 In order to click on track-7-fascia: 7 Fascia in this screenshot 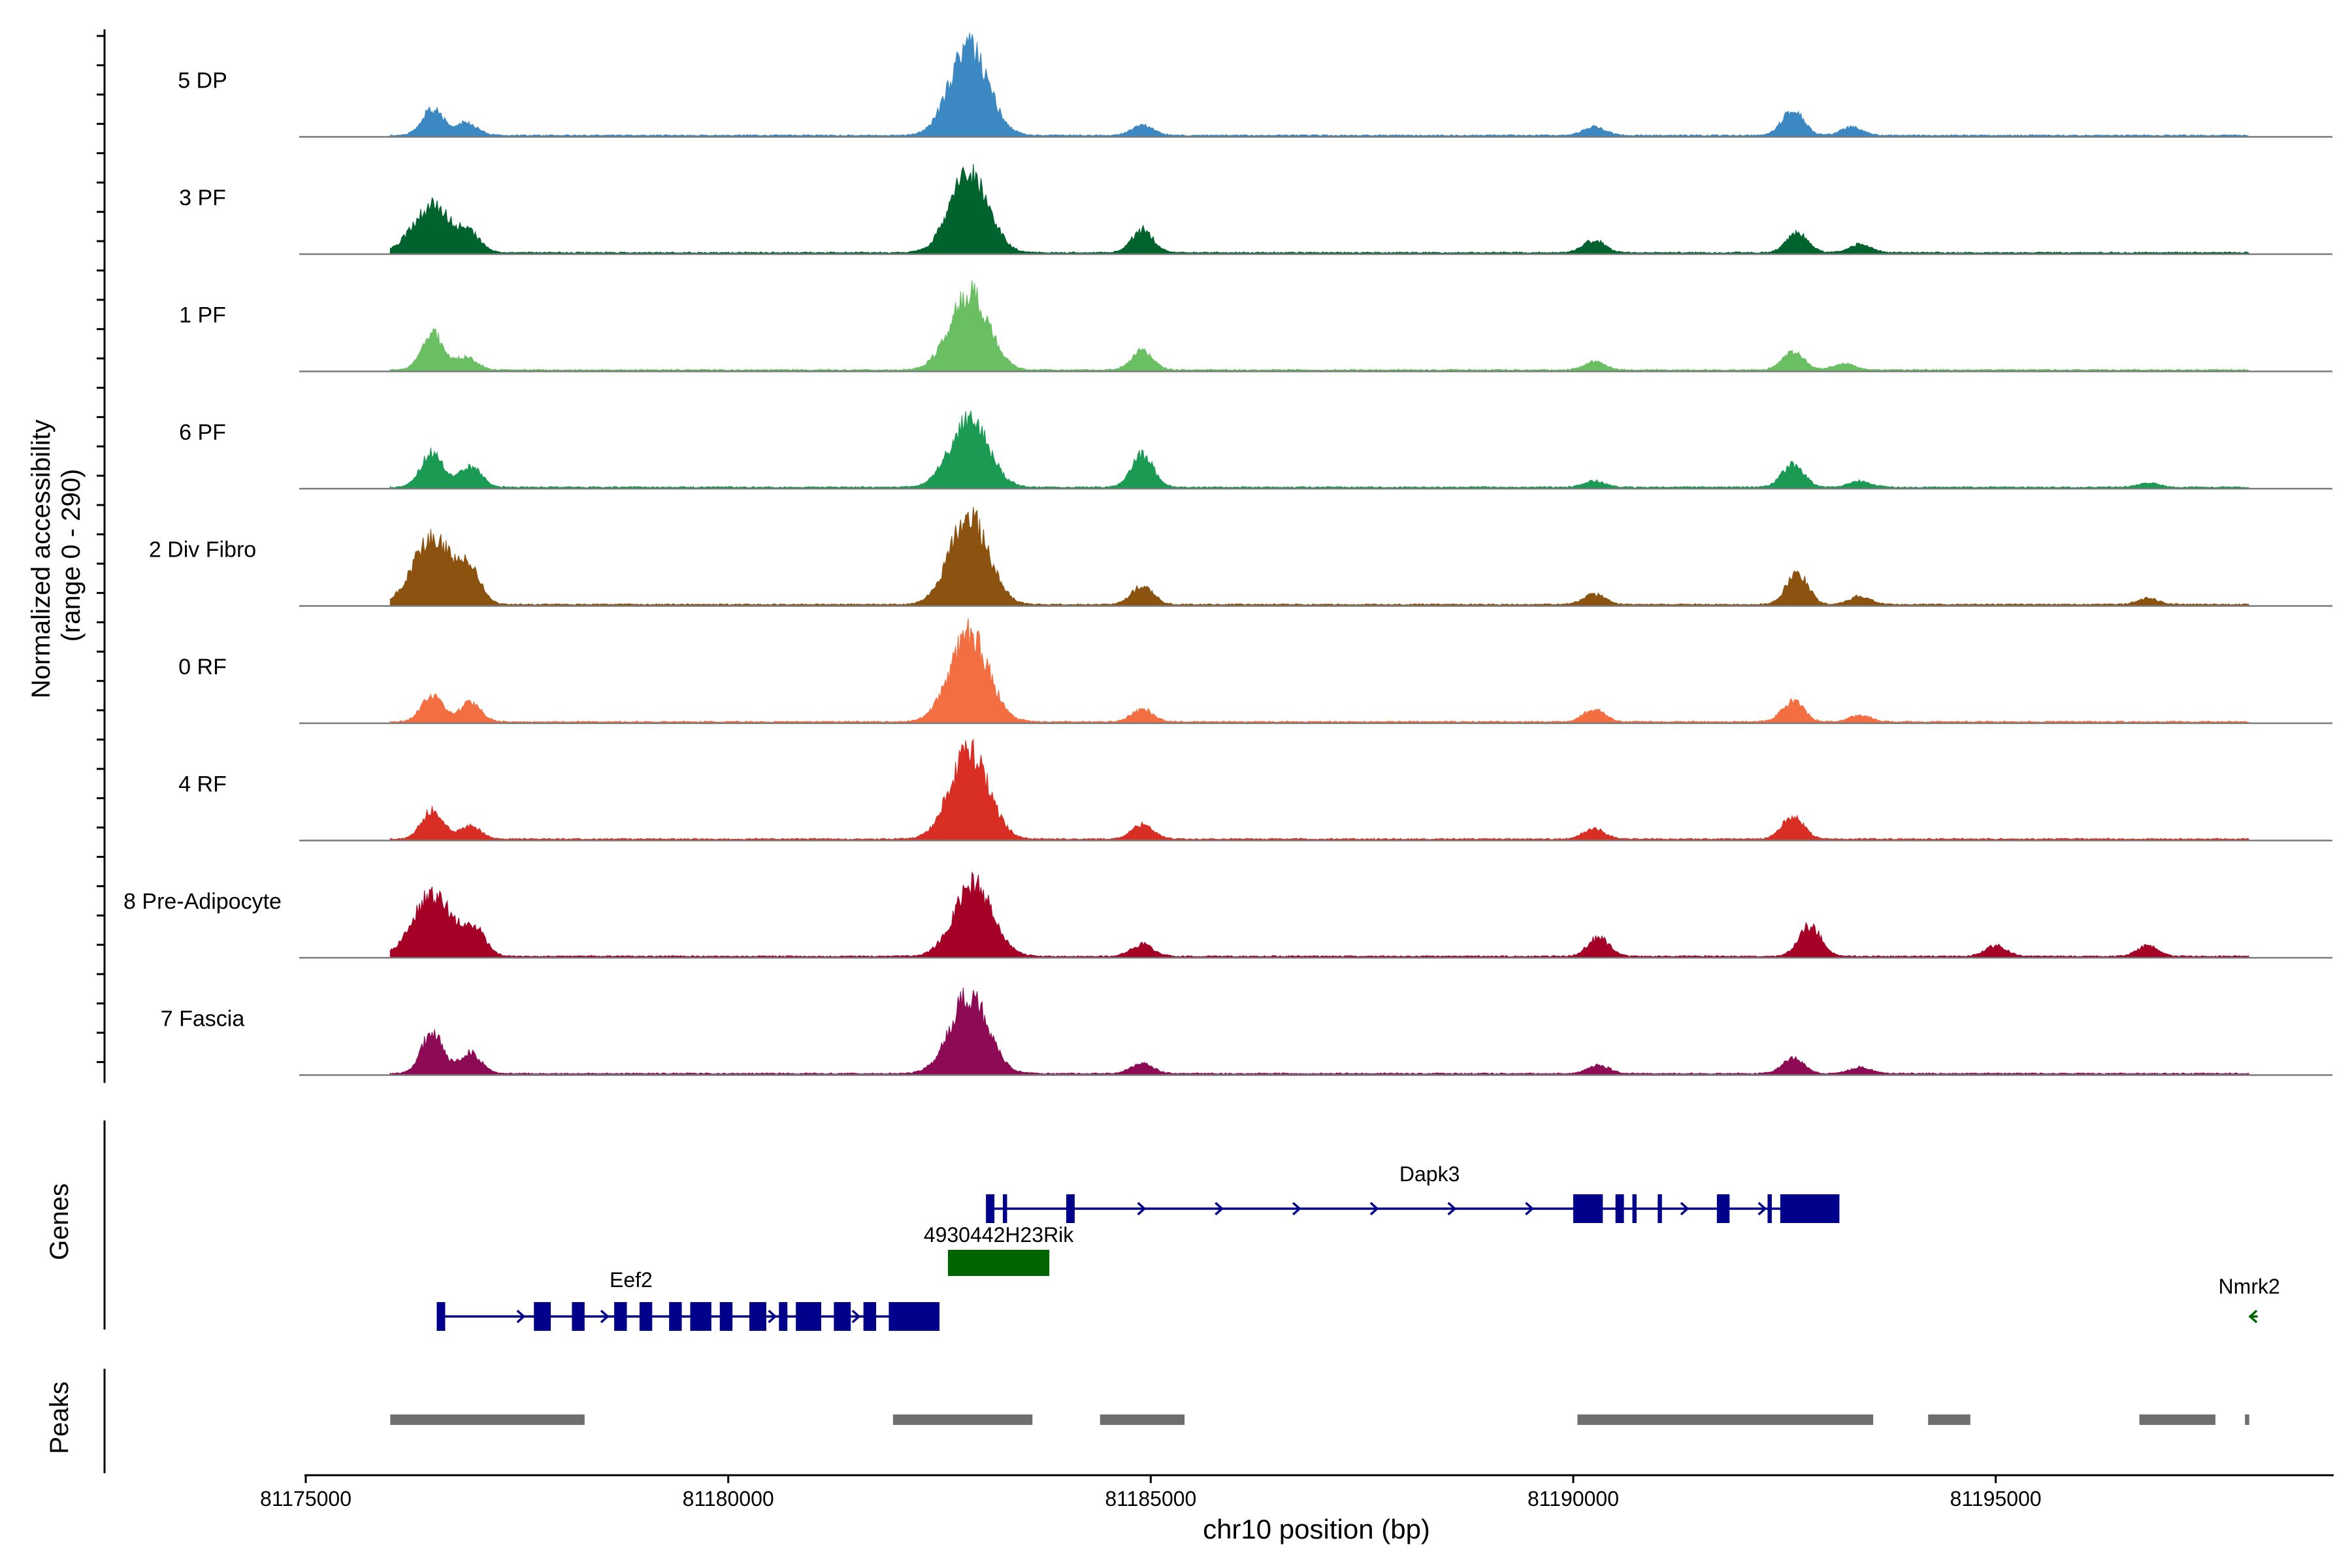, I will do `click(1246, 1031)`.